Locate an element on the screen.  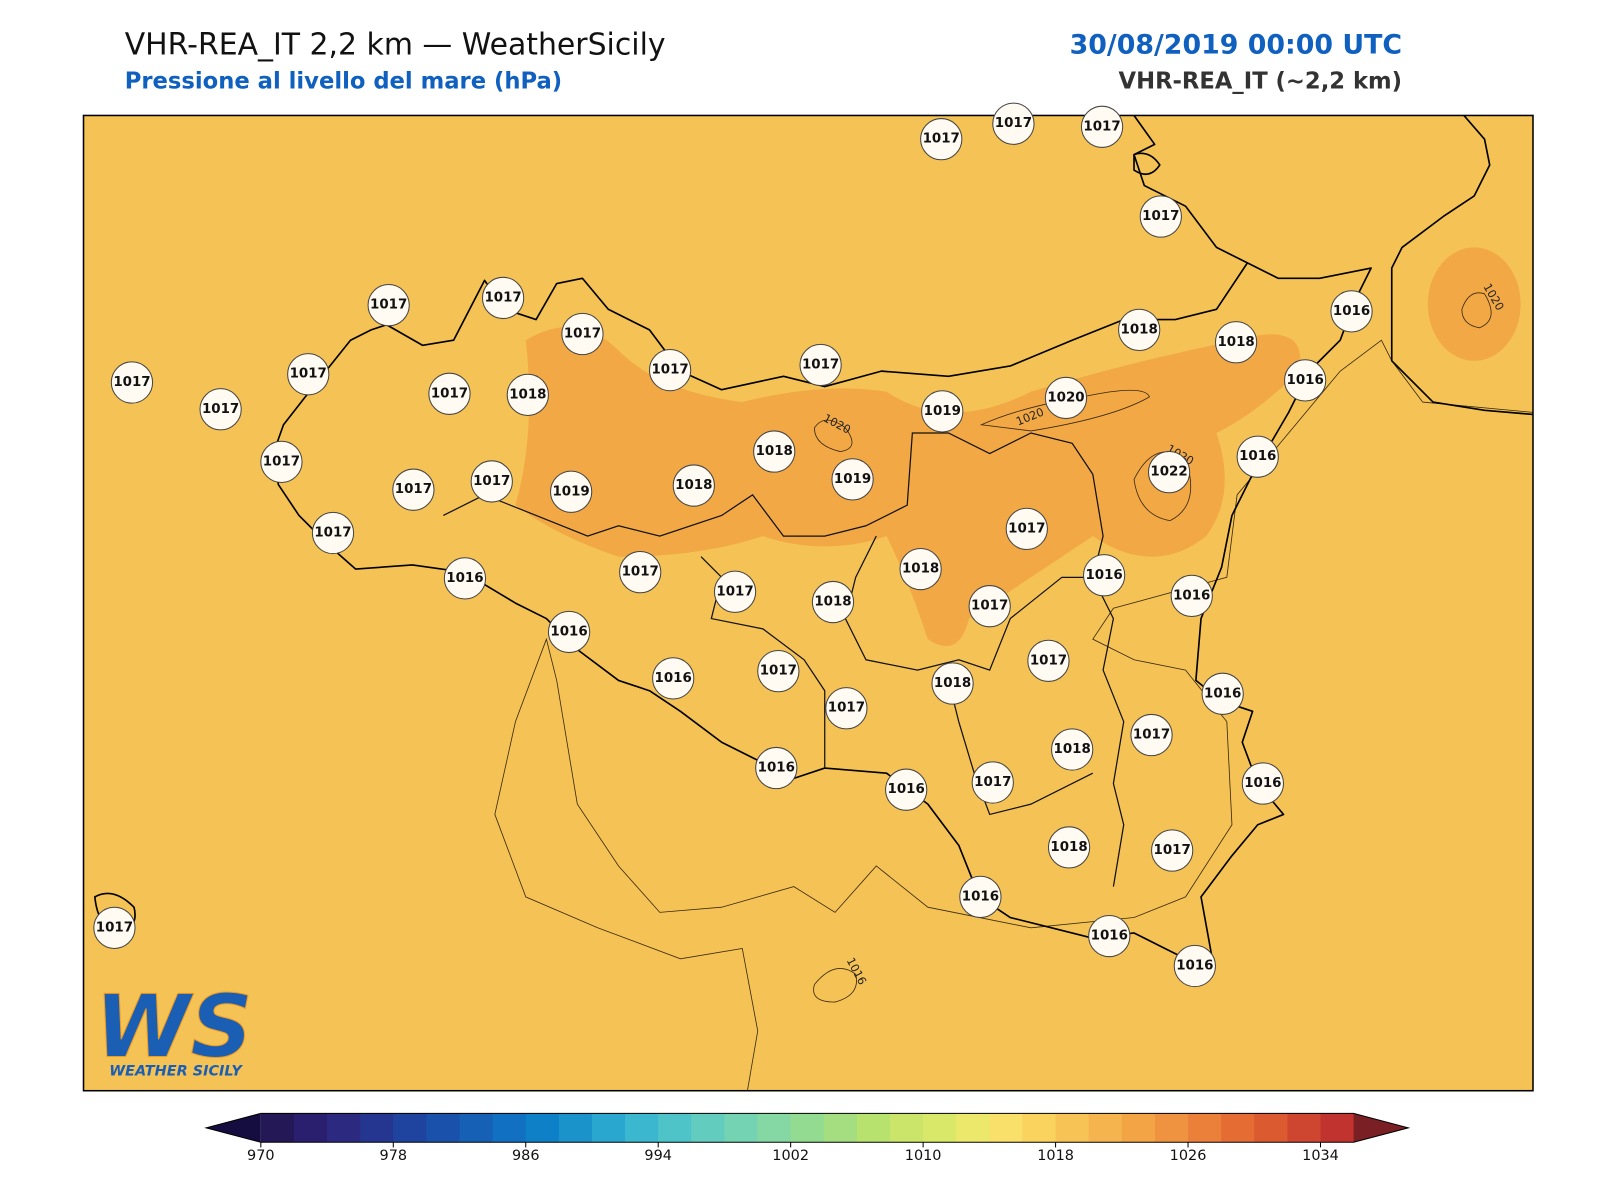
colorbar-tick-label: 970 is located at coordinates (261, 1156).